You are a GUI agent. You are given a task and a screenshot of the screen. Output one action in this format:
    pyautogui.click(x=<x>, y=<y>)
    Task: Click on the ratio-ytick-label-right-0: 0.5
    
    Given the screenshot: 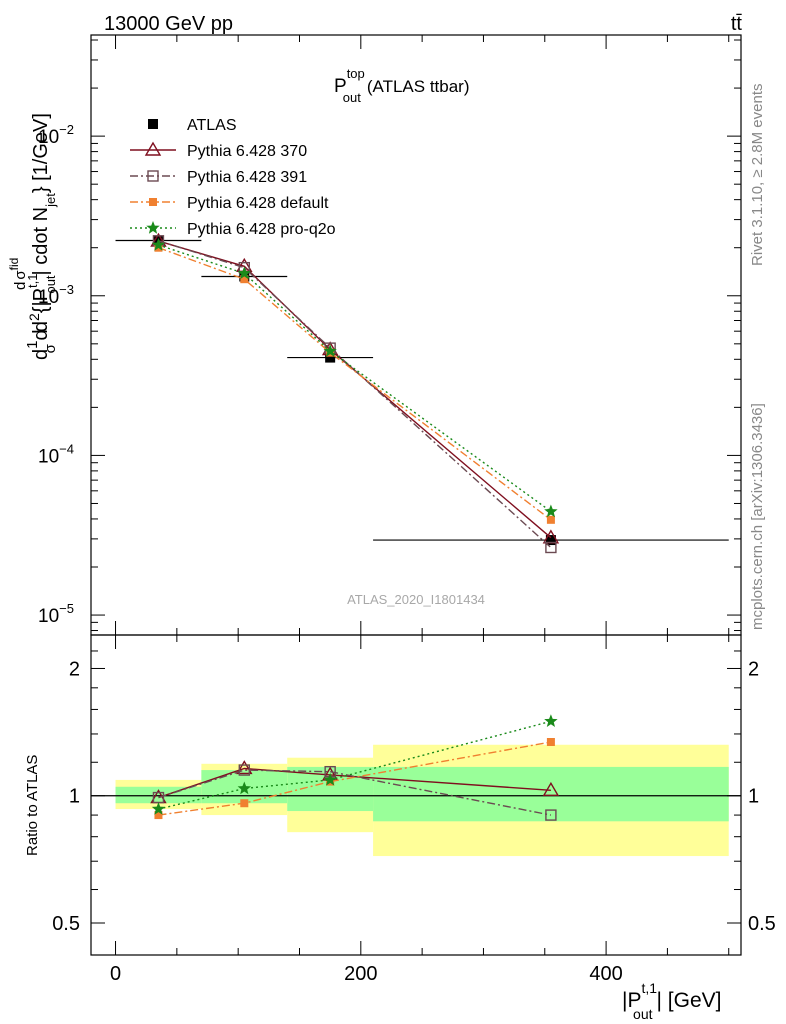 What is the action you would take?
    pyautogui.click(x=762, y=924)
    